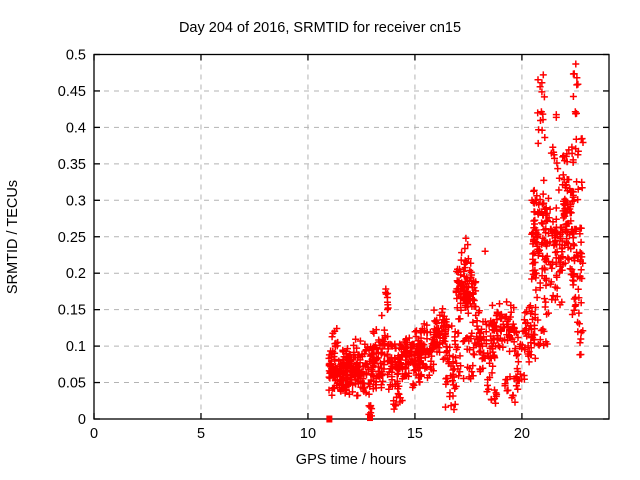 Image resolution: width=640 pixels, height=480 pixels. I want to click on x-tick-label: 0, so click(94, 434).